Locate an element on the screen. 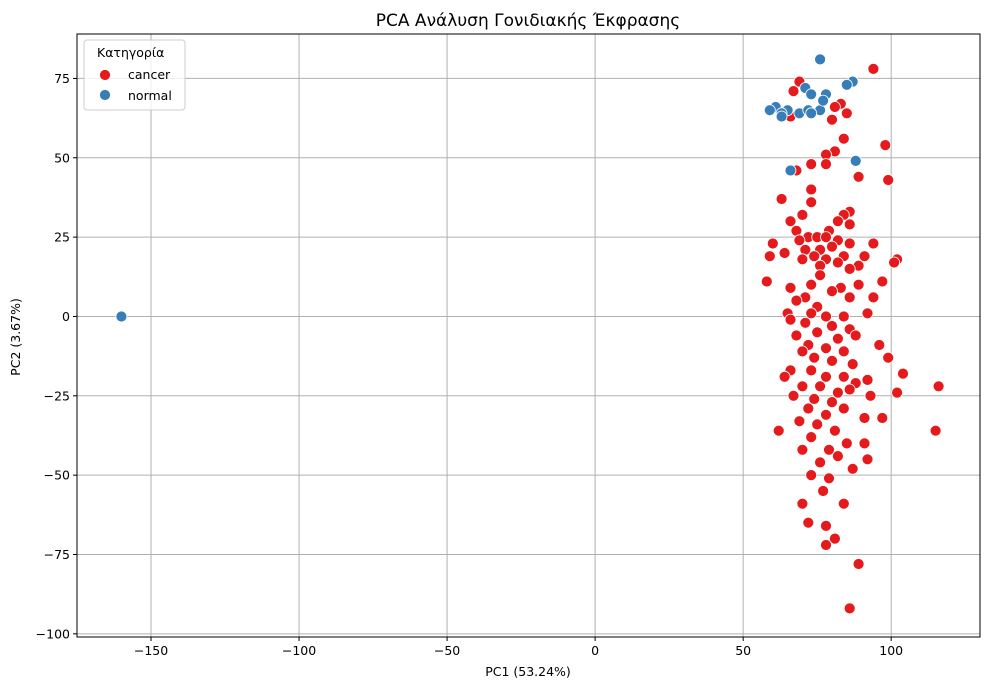 The height and width of the screenshot is (690, 989). chart-title: PCA Ανάλυση Γονιδιακής Έκφρασης is located at coordinates (528, 21).